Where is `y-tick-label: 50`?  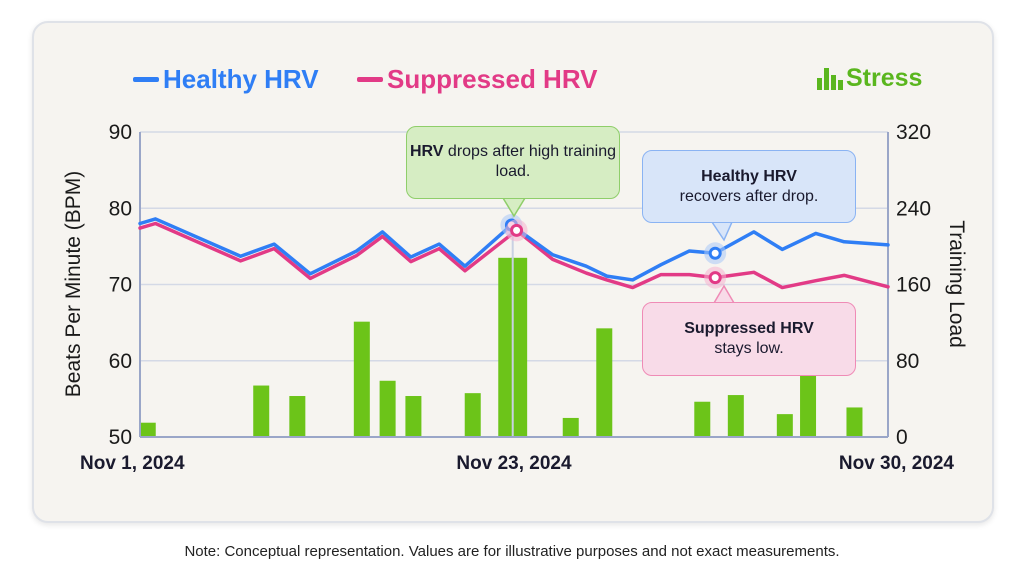
y-tick-label: 50 is located at coordinates (120, 437).